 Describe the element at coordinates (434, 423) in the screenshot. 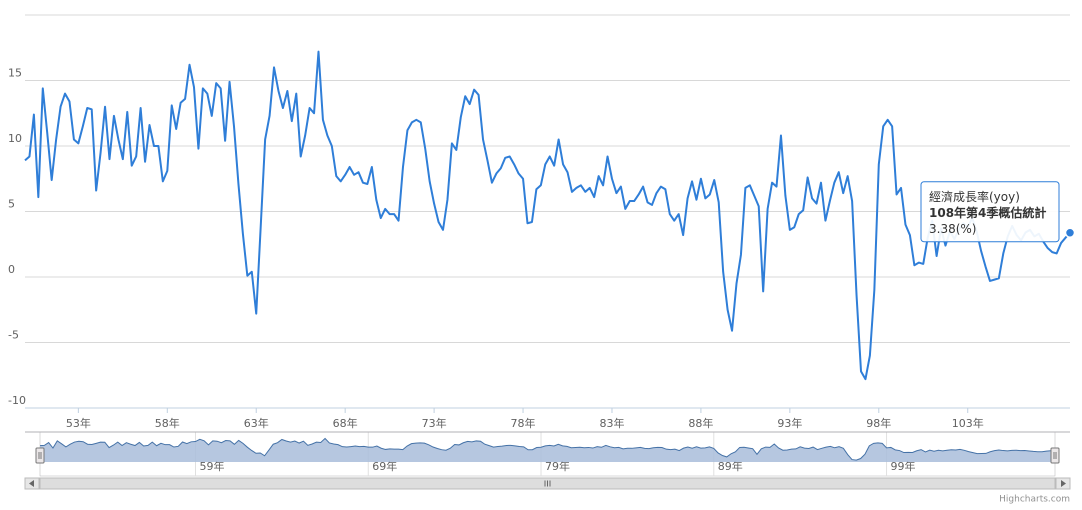

I see `x-tick-label: 73年` at that location.